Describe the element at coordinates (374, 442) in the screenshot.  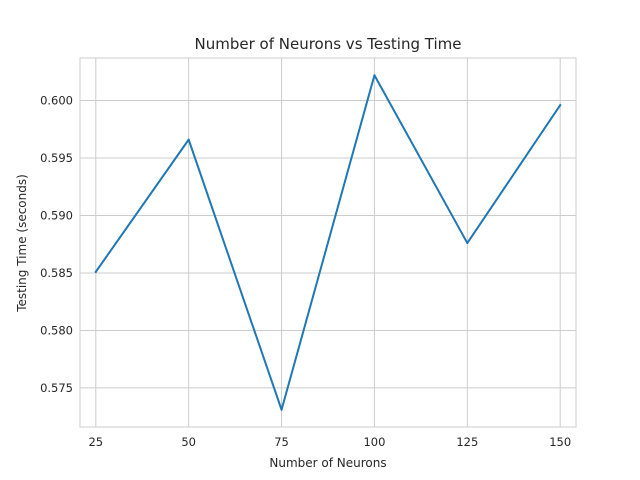
I see `x-tick-label: 100` at that location.